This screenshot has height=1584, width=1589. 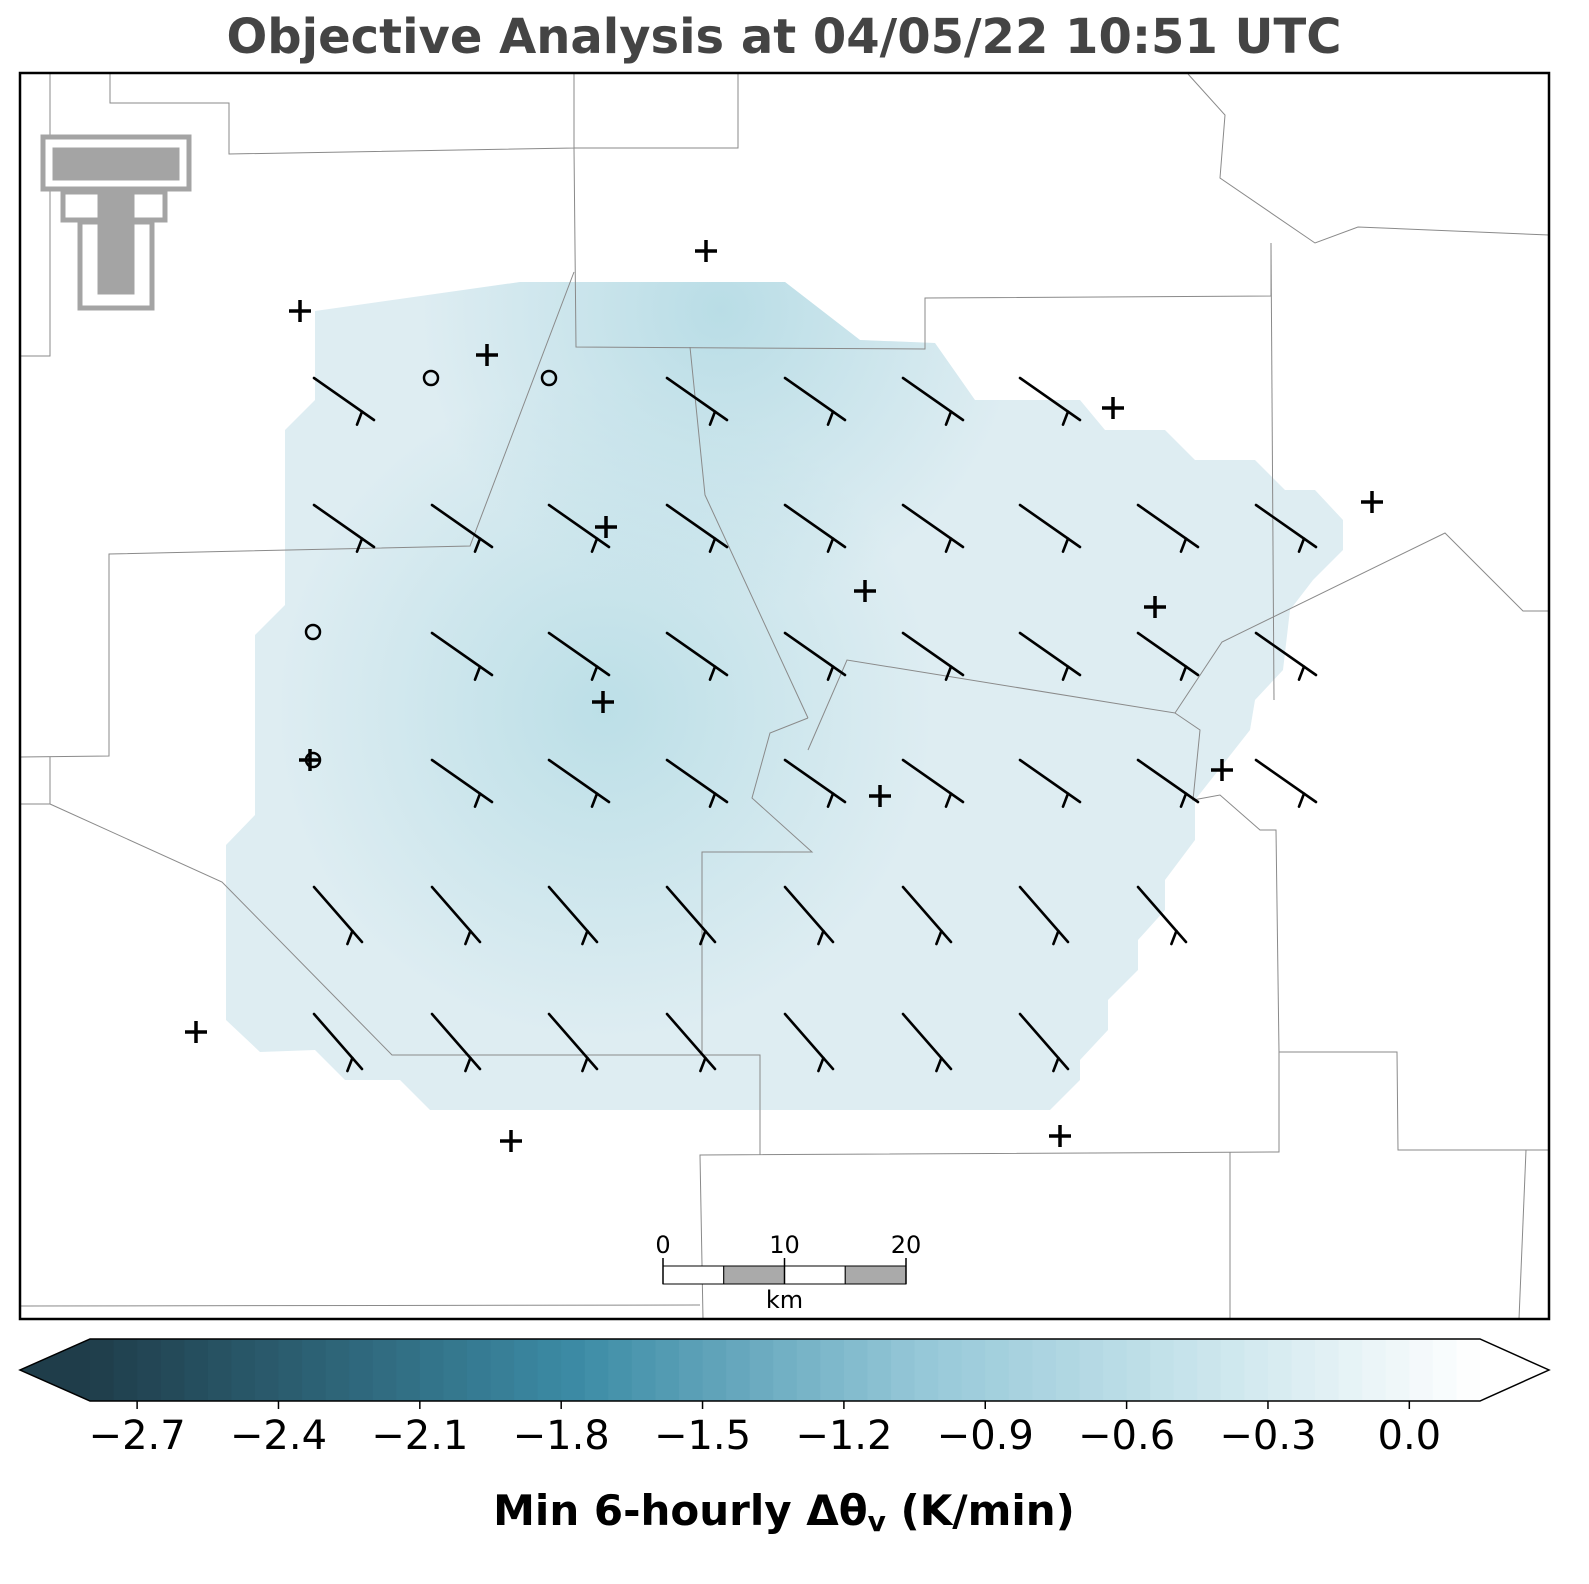 I want to click on colorbar-tick-label: −1.5, so click(x=702, y=1436).